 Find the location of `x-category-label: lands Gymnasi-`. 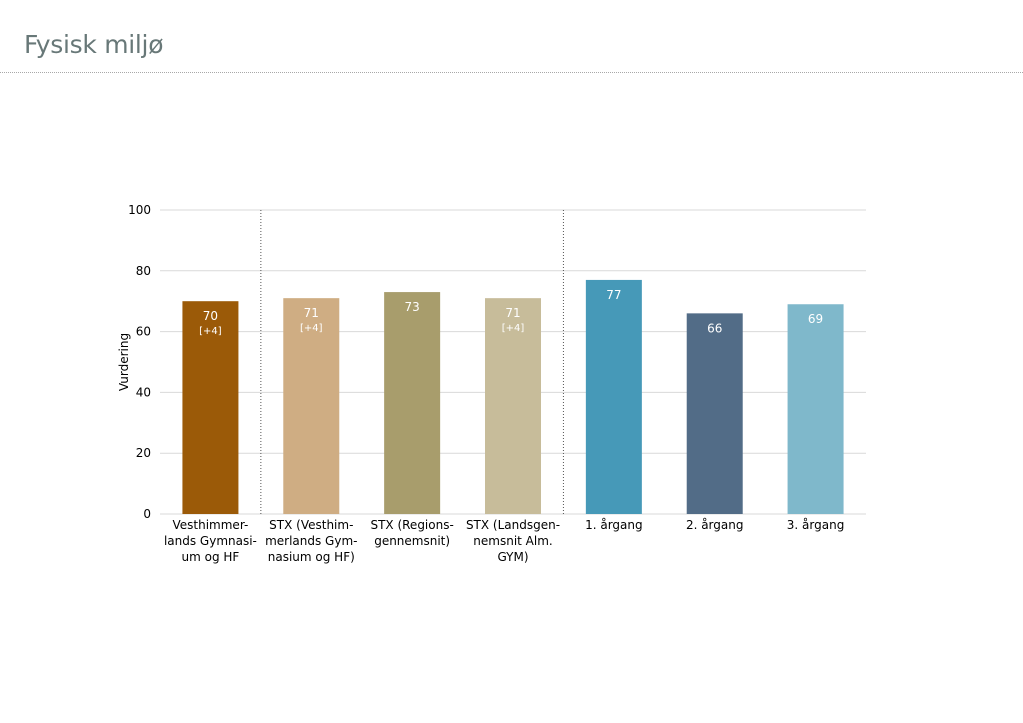

x-category-label: lands Gymnasi- is located at coordinates (210, 541).